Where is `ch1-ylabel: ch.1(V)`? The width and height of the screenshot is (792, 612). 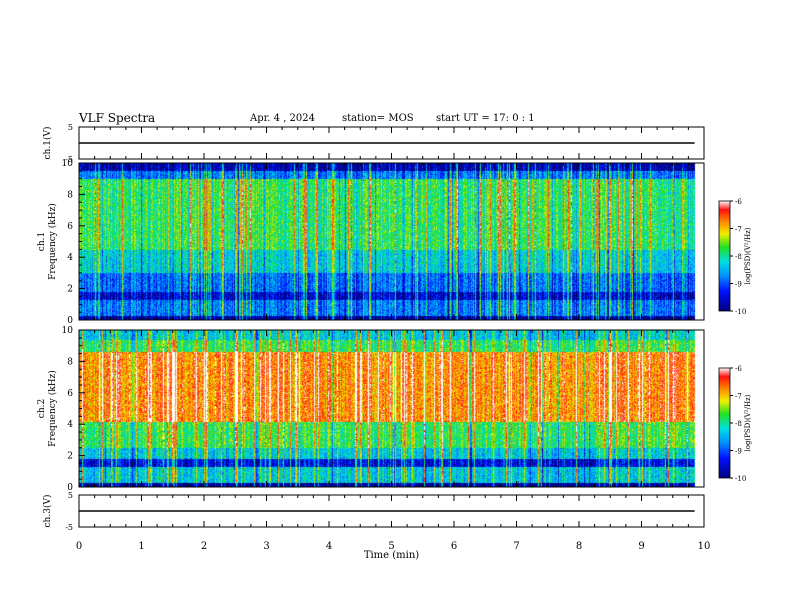 ch1-ylabel: ch.1(V) is located at coordinates (47, 143).